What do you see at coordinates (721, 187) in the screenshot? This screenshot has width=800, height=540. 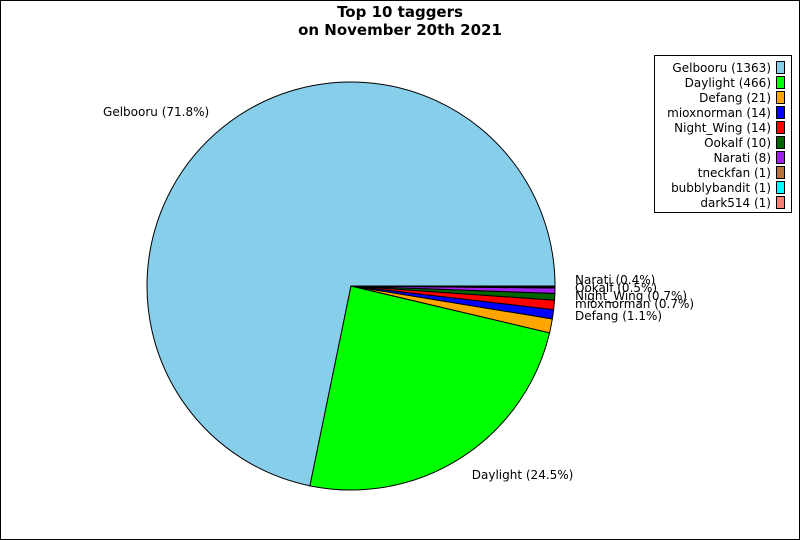 I see `legend-label: bubblybandit (1)` at bounding box center [721, 187].